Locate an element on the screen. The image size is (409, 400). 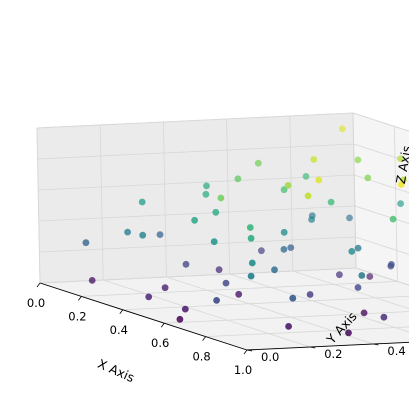
y-axis-line is located at coordinates (327, 346).